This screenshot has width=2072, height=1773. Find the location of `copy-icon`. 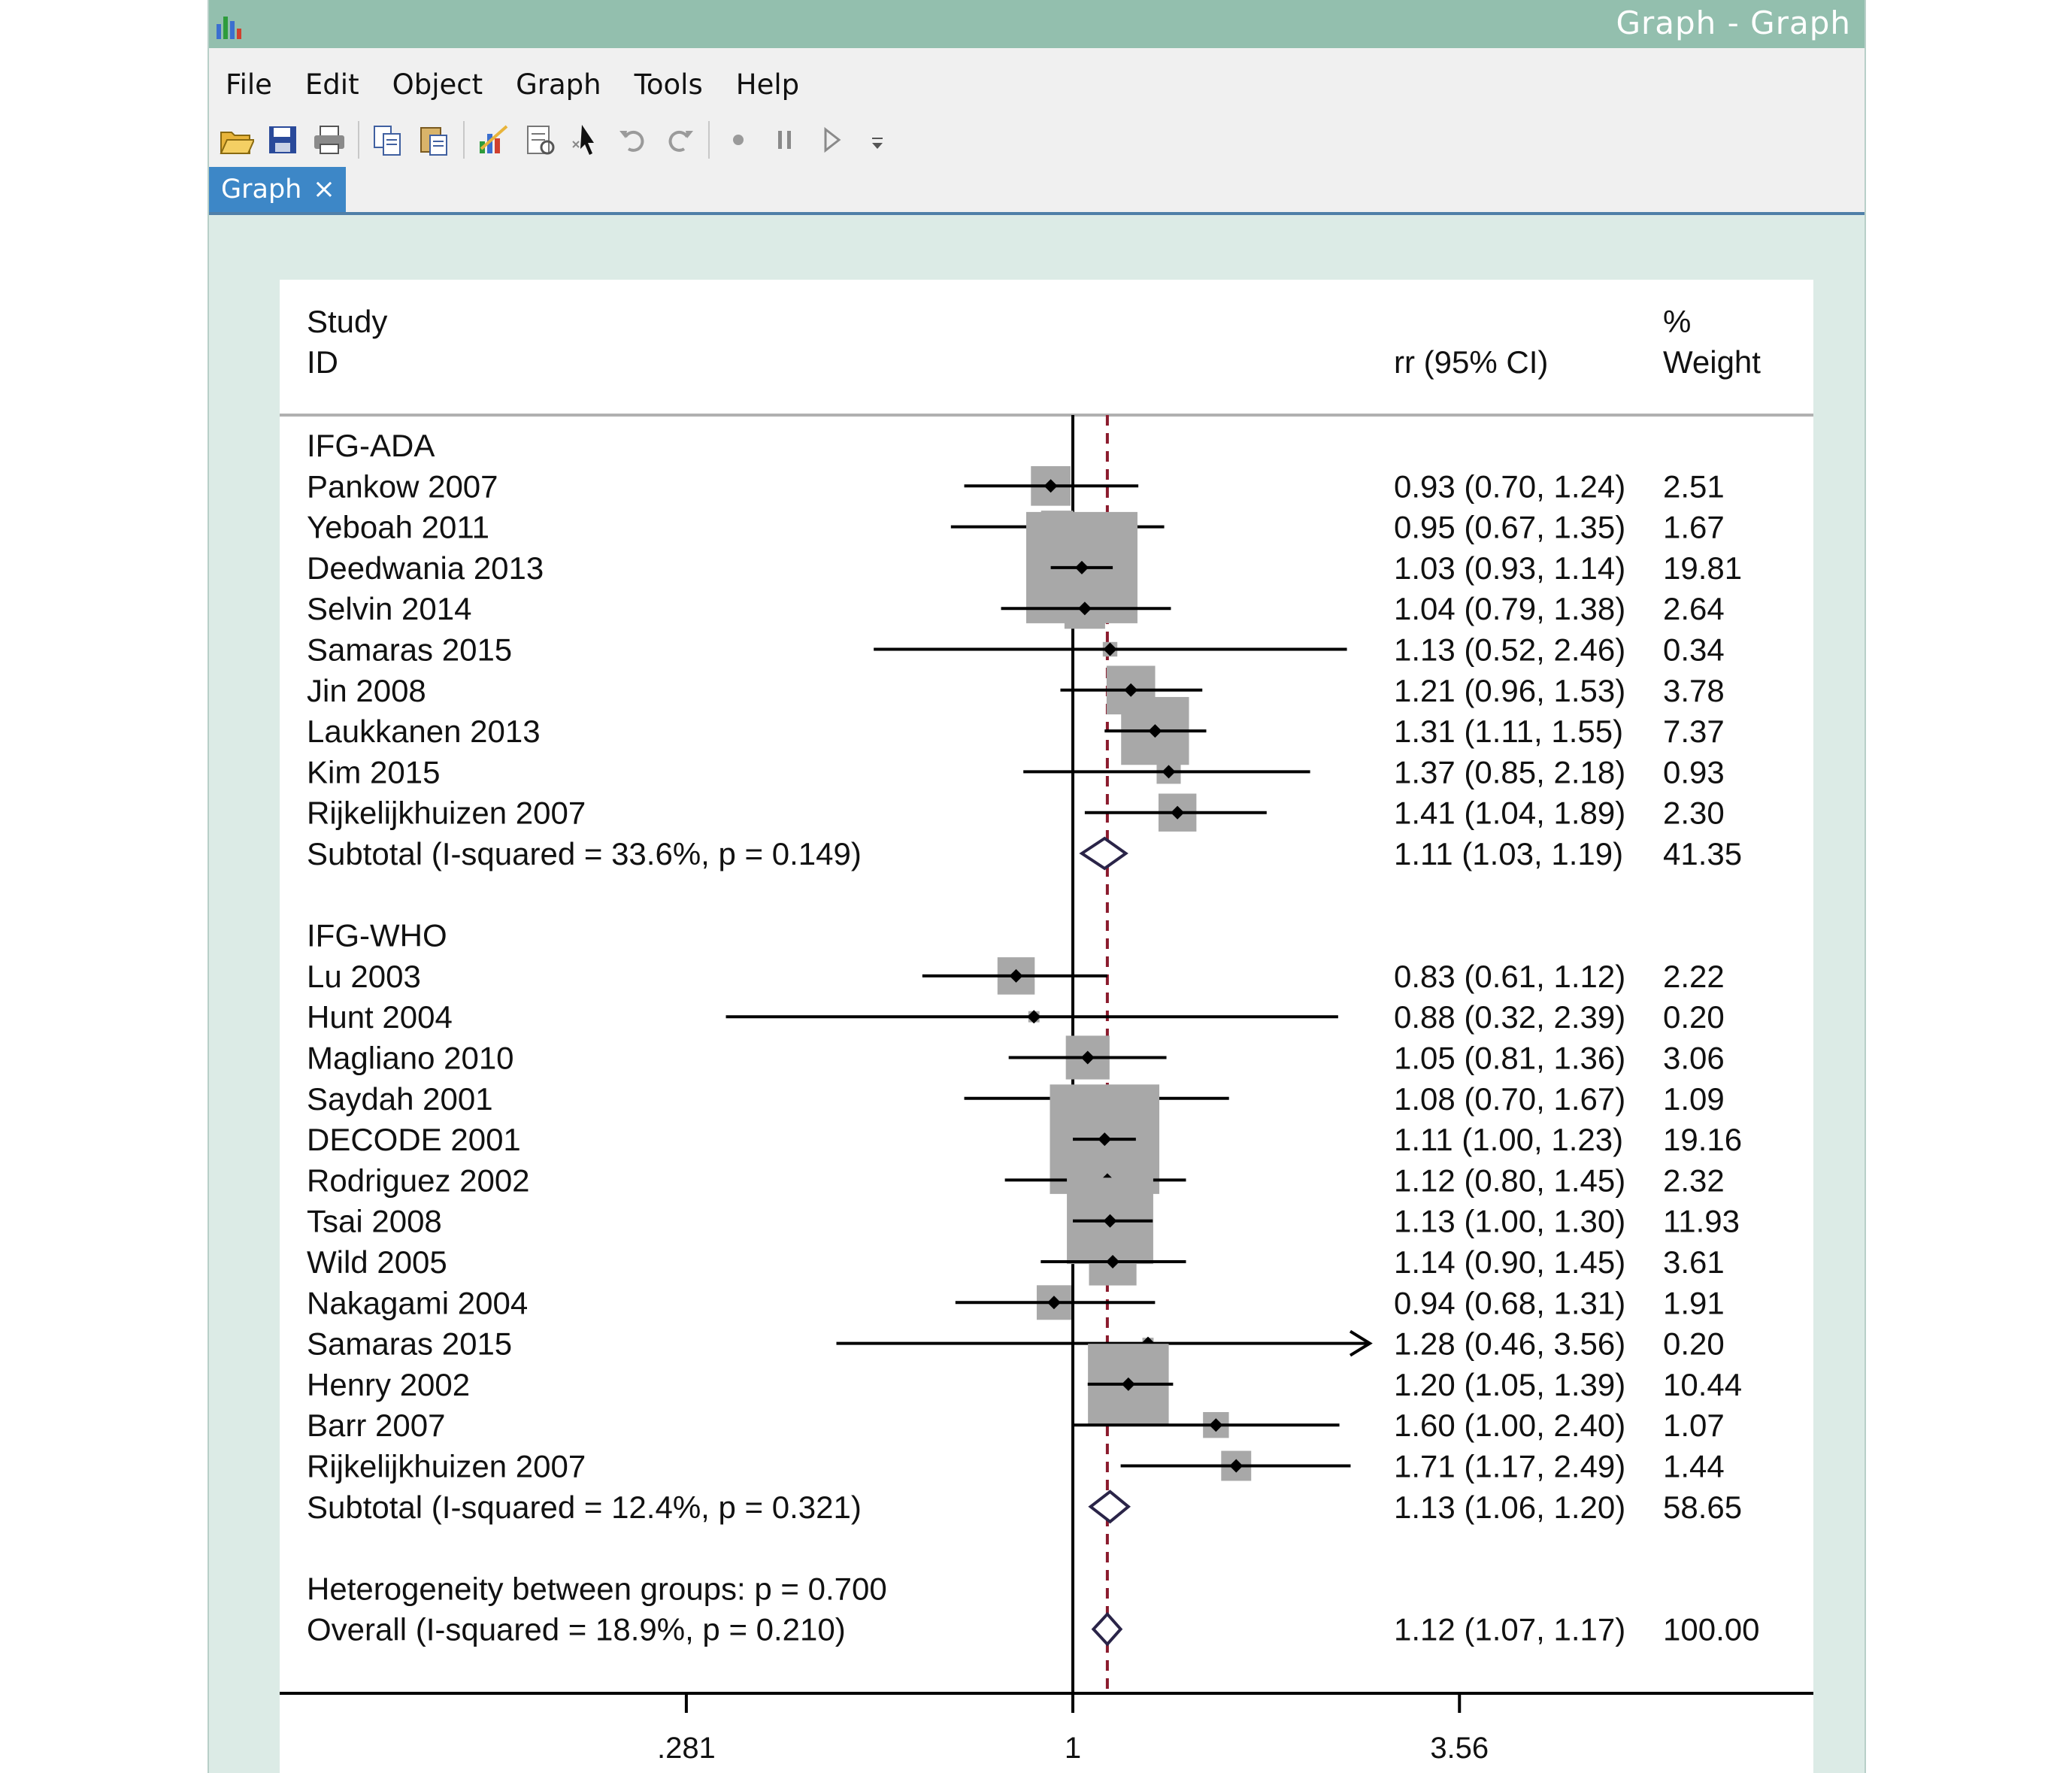

copy-icon is located at coordinates (387, 141).